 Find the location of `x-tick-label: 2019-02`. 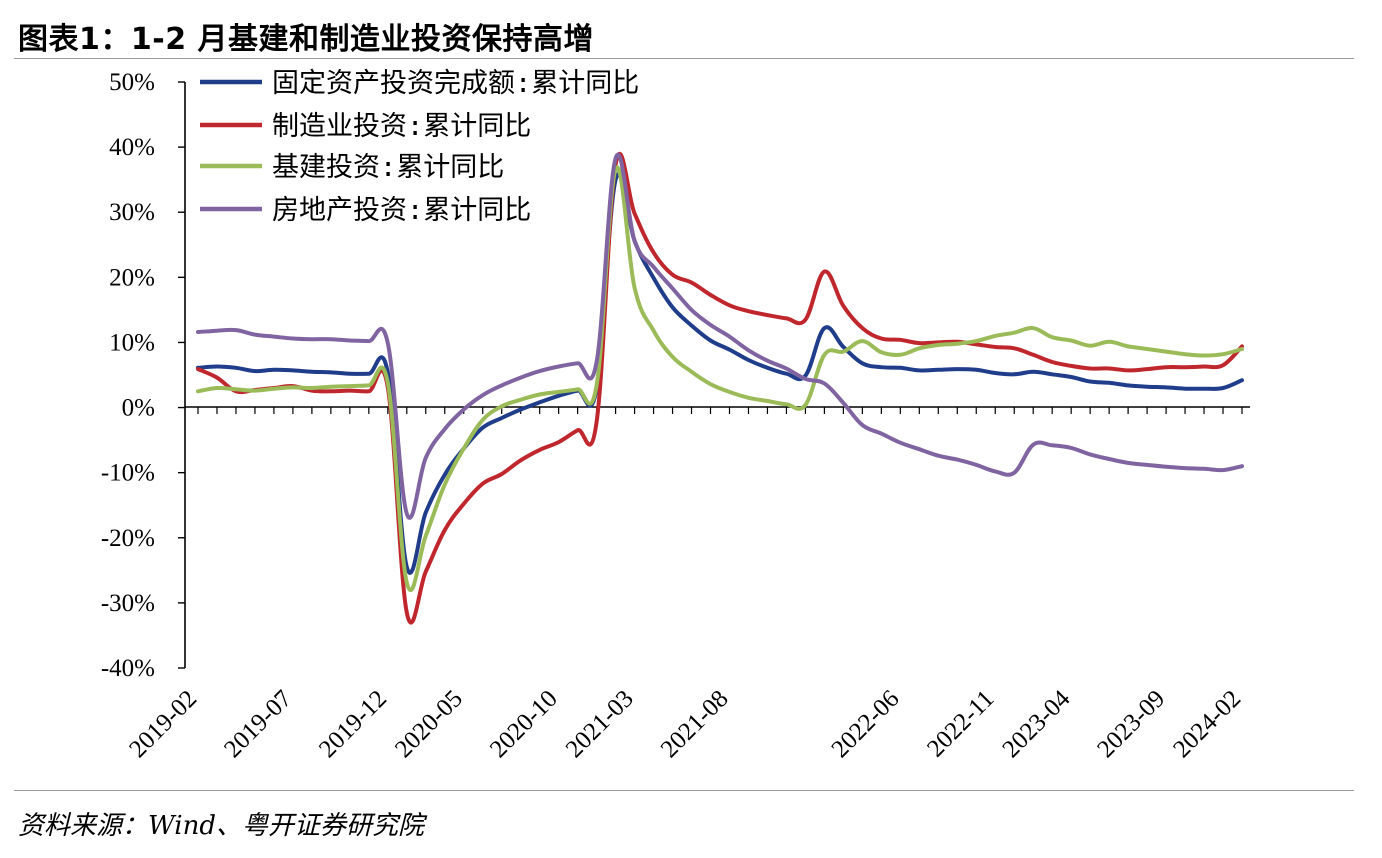

x-tick-label: 2019-02 is located at coordinates (163, 724).